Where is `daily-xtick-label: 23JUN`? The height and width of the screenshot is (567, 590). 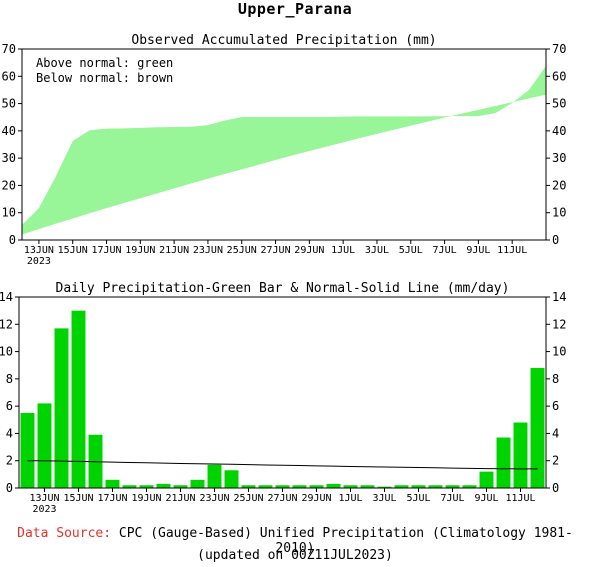
daily-xtick-label: 23JUN is located at coordinates (214, 498).